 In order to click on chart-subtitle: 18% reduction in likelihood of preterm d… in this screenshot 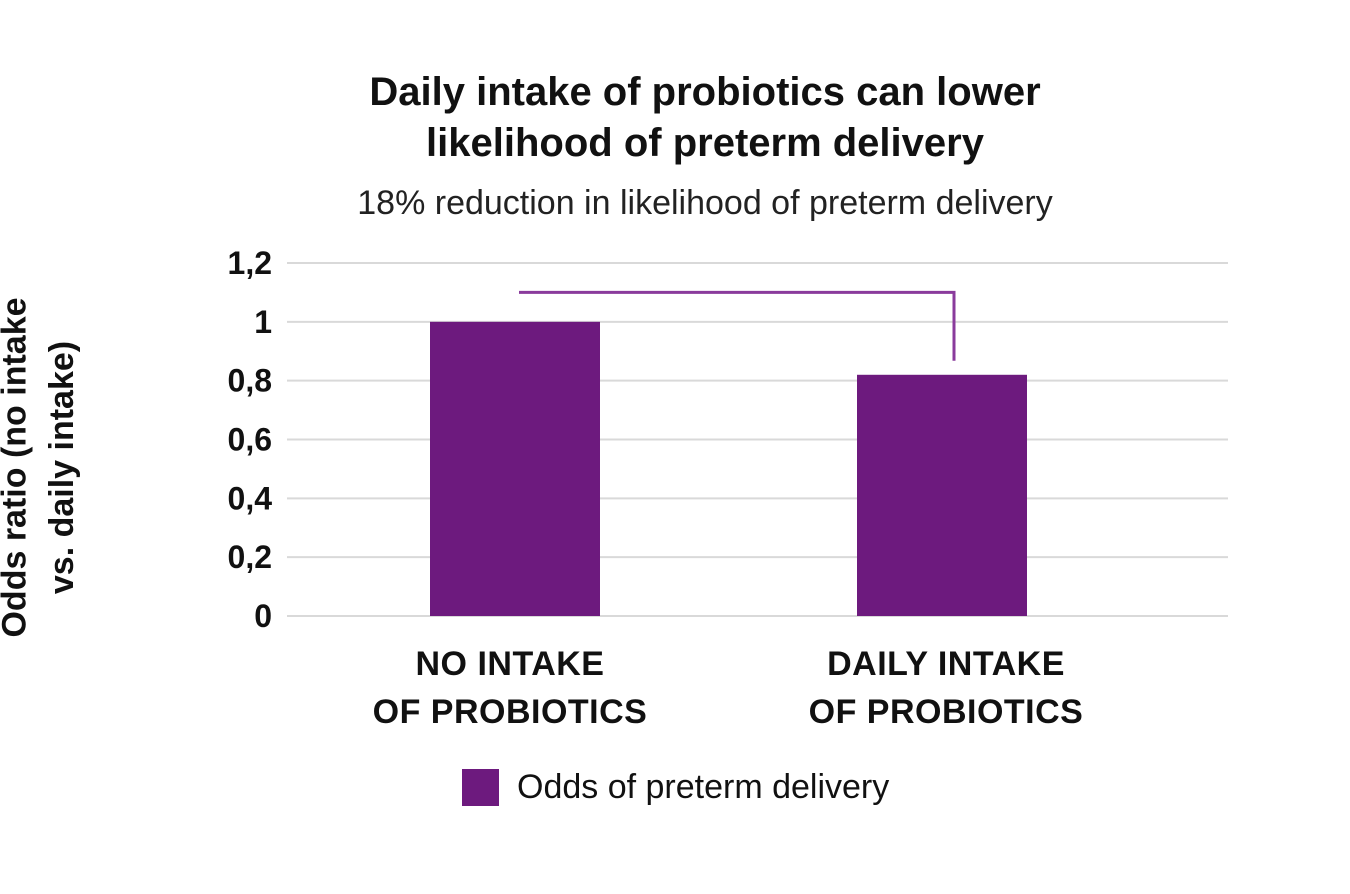, I will do `click(705, 203)`.